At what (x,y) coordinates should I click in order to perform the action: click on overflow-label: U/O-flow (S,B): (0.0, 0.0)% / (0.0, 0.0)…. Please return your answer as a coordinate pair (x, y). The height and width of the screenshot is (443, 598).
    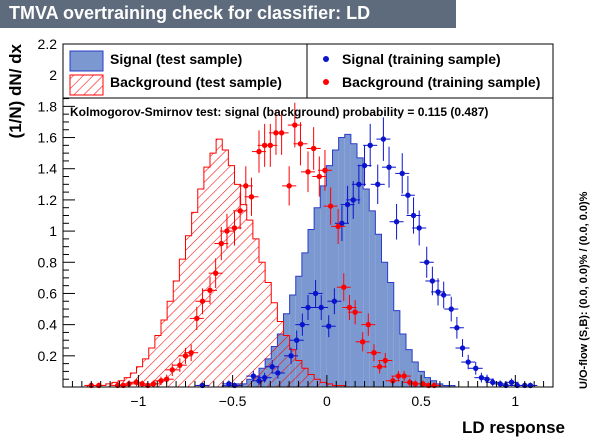
    Looking at the image, I should click on (584, 290).